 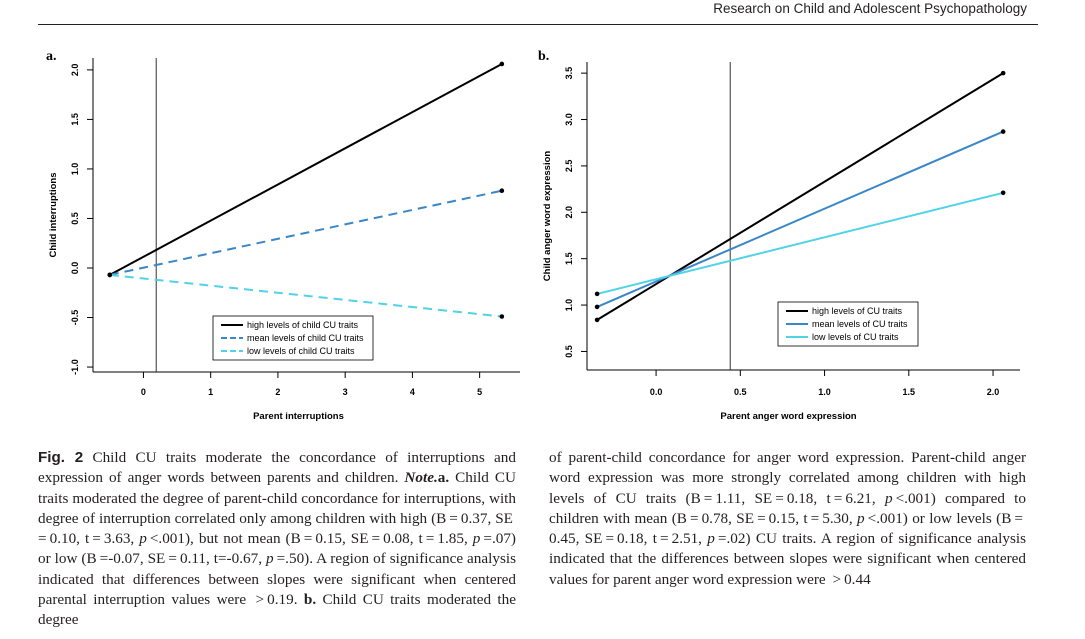 What do you see at coordinates (824, 392) in the screenshot?
I see `x-tick-label: 1.0` at bounding box center [824, 392].